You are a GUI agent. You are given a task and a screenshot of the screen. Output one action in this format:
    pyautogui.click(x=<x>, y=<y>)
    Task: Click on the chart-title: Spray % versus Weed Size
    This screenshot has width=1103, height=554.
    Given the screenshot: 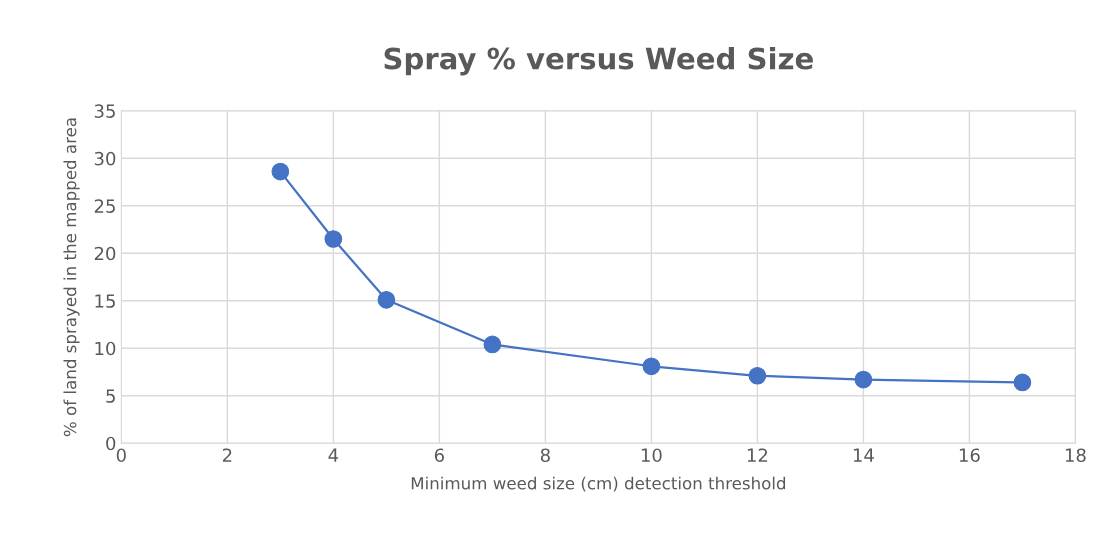 What is the action you would take?
    pyautogui.click(x=598, y=61)
    